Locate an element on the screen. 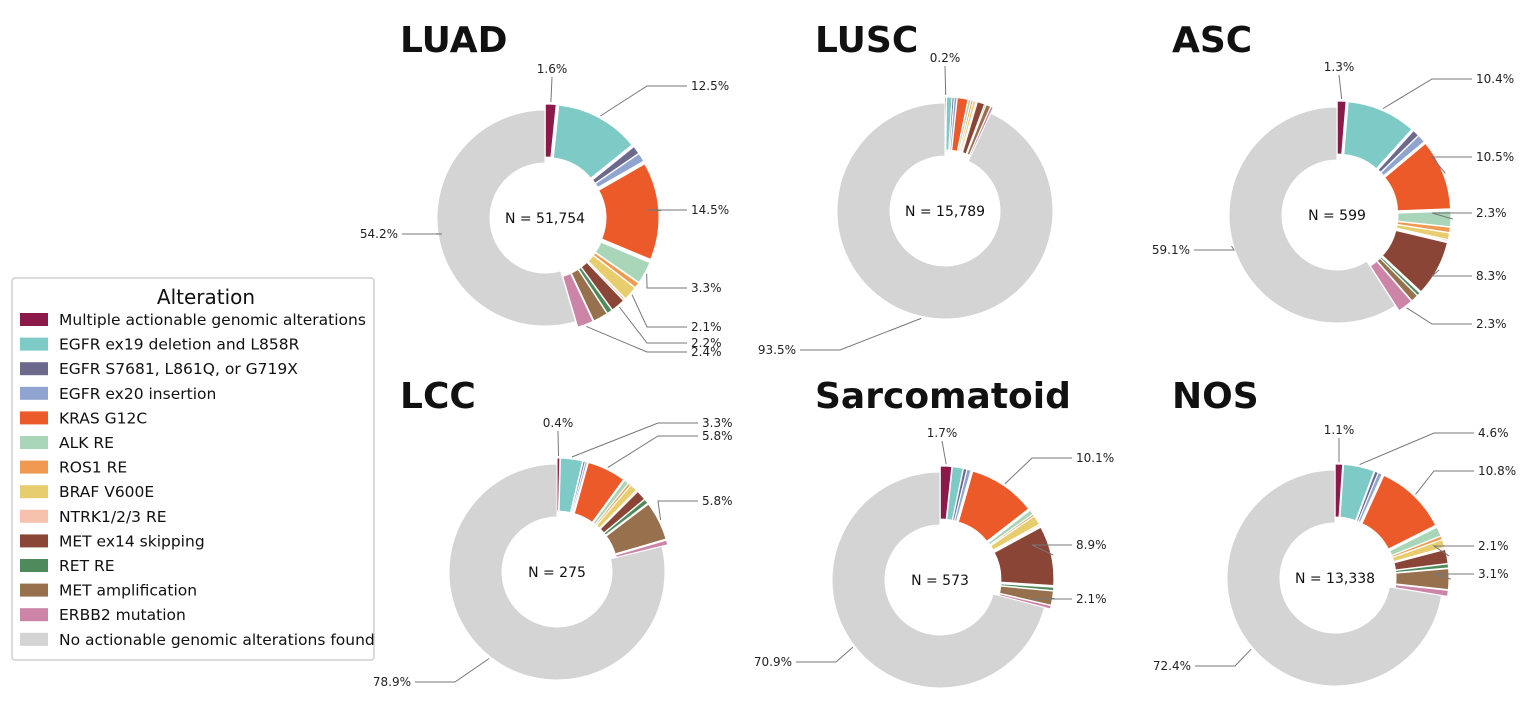  legend-title: Alteration is located at coordinates (206, 297).